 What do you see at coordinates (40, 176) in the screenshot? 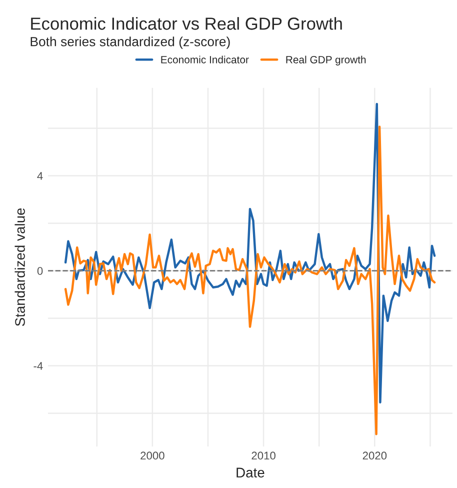
I see `y-tick-label: 4` at bounding box center [40, 176].